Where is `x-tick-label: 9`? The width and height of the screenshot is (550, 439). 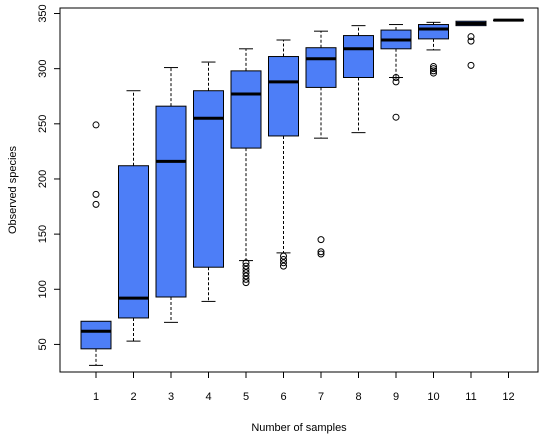 x-tick-label: 9 is located at coordinates (396, 397).